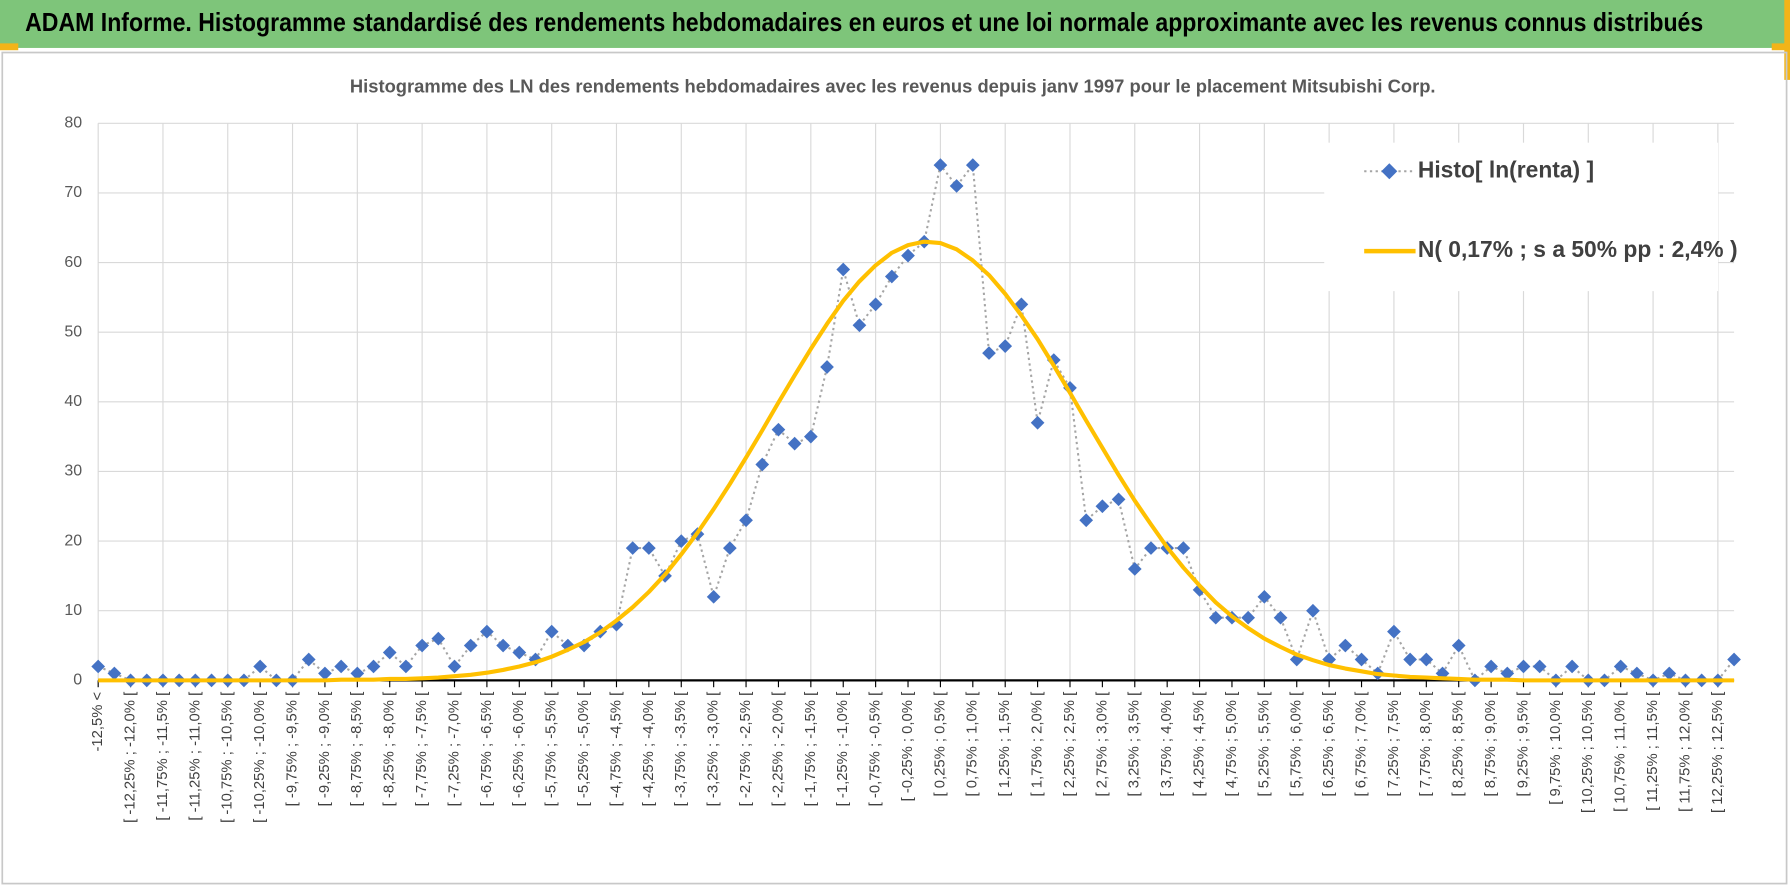  I want to click on x-tick-label: [ -6,25% ; -6,0% [, so click(519, 749).